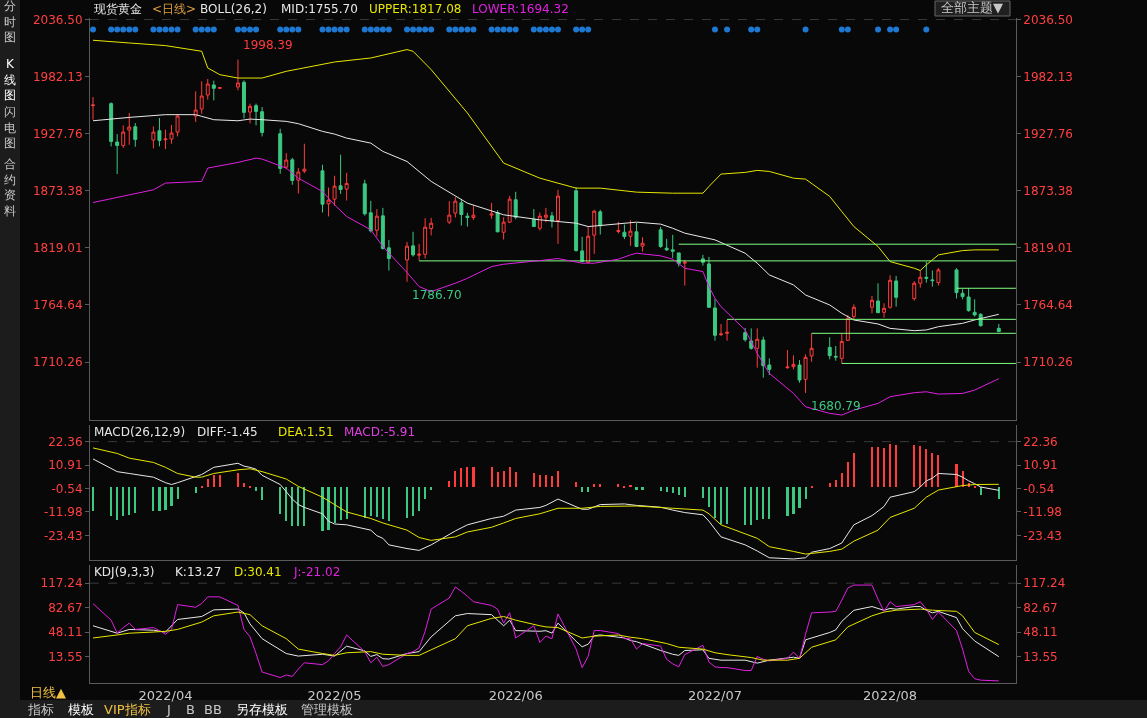 Image resolution: width=1147 pixels, height=718 pixels. What do you see at coordinates (306, 432) in the screenshot?
I see `text: DEA:1.51` at bounding box center [306, 432].